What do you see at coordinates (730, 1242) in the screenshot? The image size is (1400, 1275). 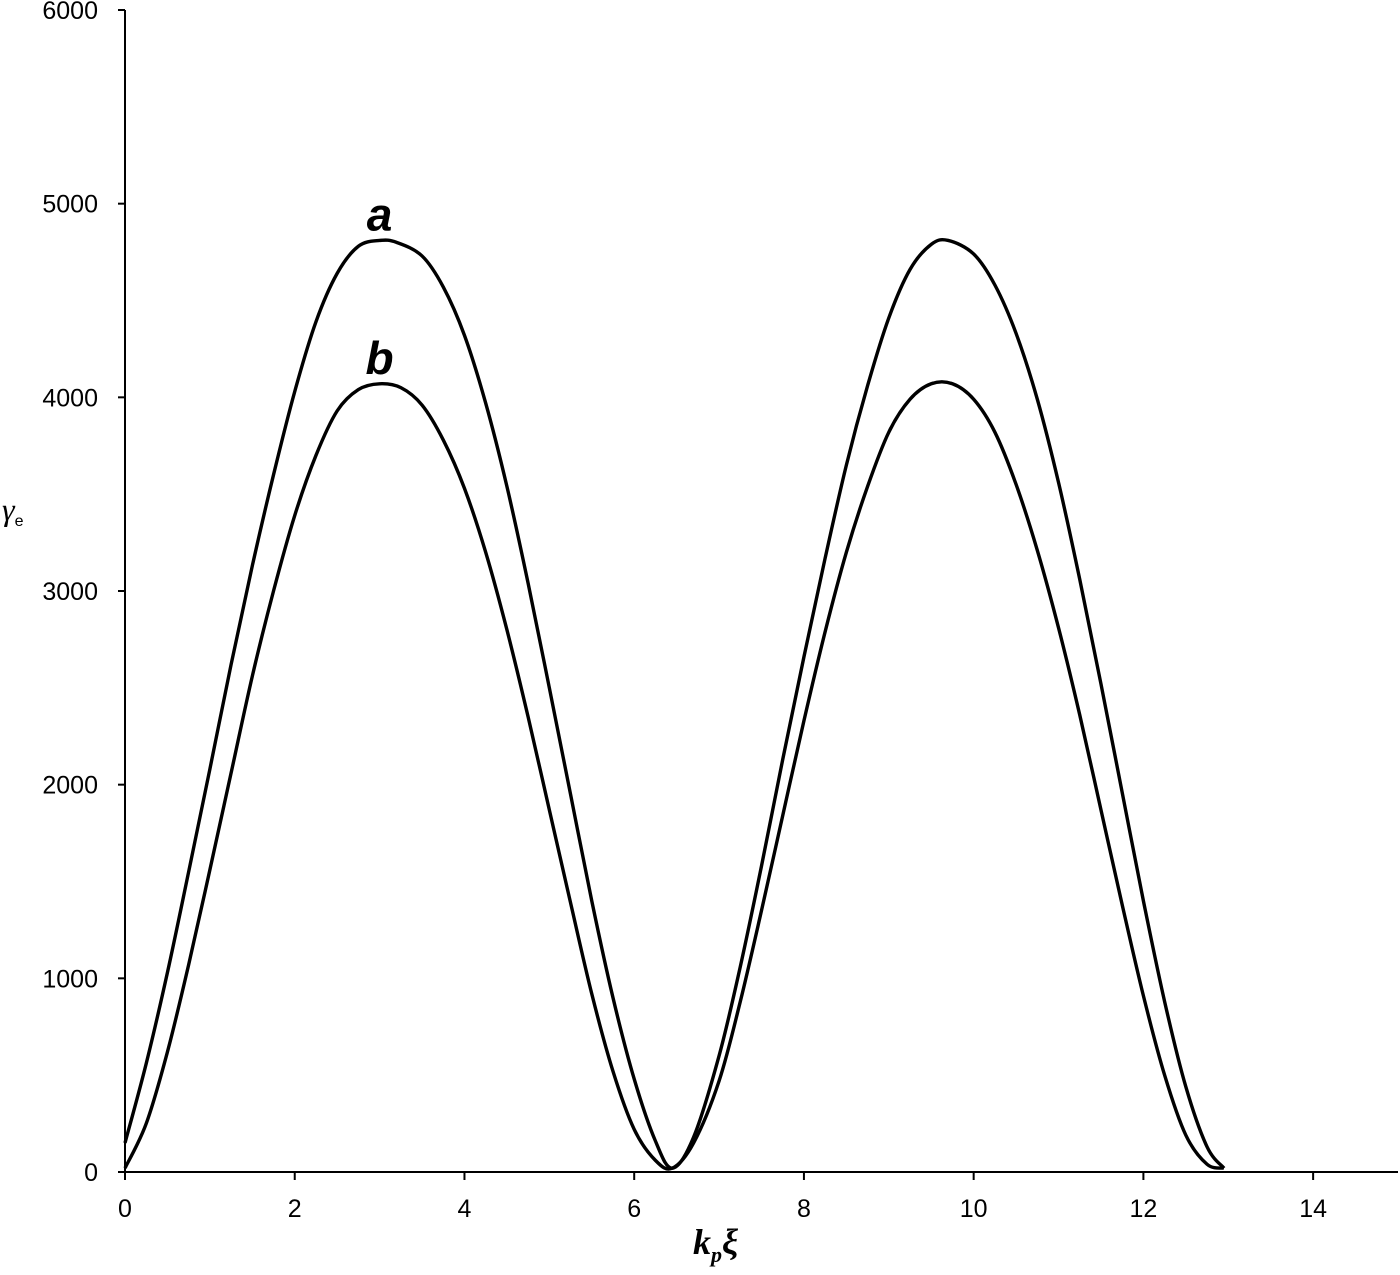 I see `x-axis-label-tail: ξ` at bounding box center [730, 1242].